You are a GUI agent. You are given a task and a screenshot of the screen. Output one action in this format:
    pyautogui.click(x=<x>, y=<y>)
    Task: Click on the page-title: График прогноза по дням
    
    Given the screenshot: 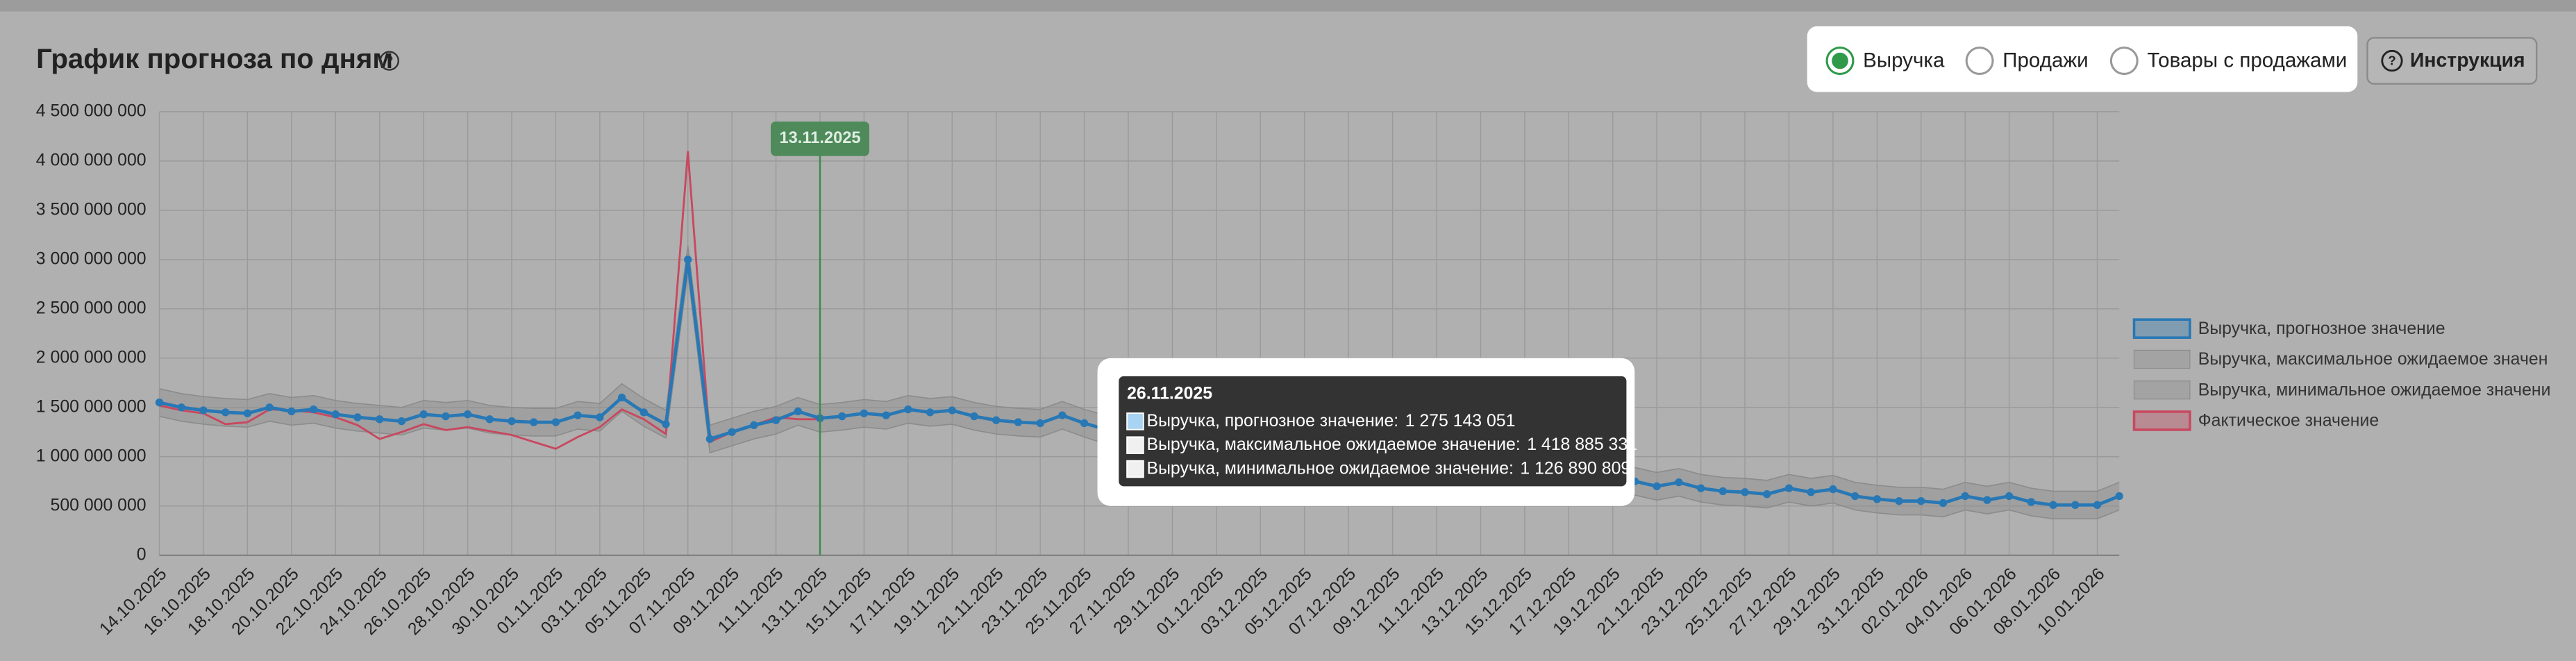 What is the action you would take?
    pyautogui.click(x=214, y=59)
    